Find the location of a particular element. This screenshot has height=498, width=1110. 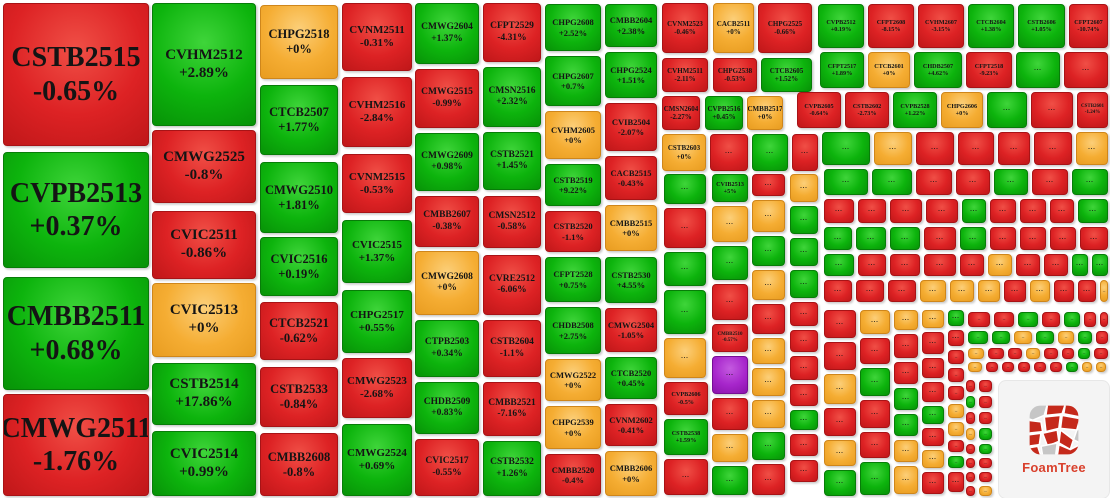

cell-CHPG2539: CHPG2539 +0% is located at coordinates (573, 427).